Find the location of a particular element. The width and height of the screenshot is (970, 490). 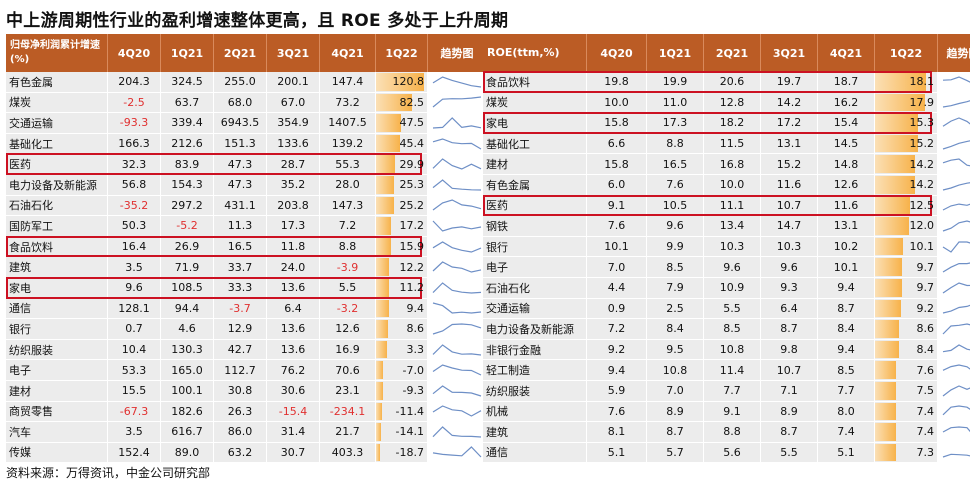

value-cell: 16.5 is located at coordinates (240, 246).